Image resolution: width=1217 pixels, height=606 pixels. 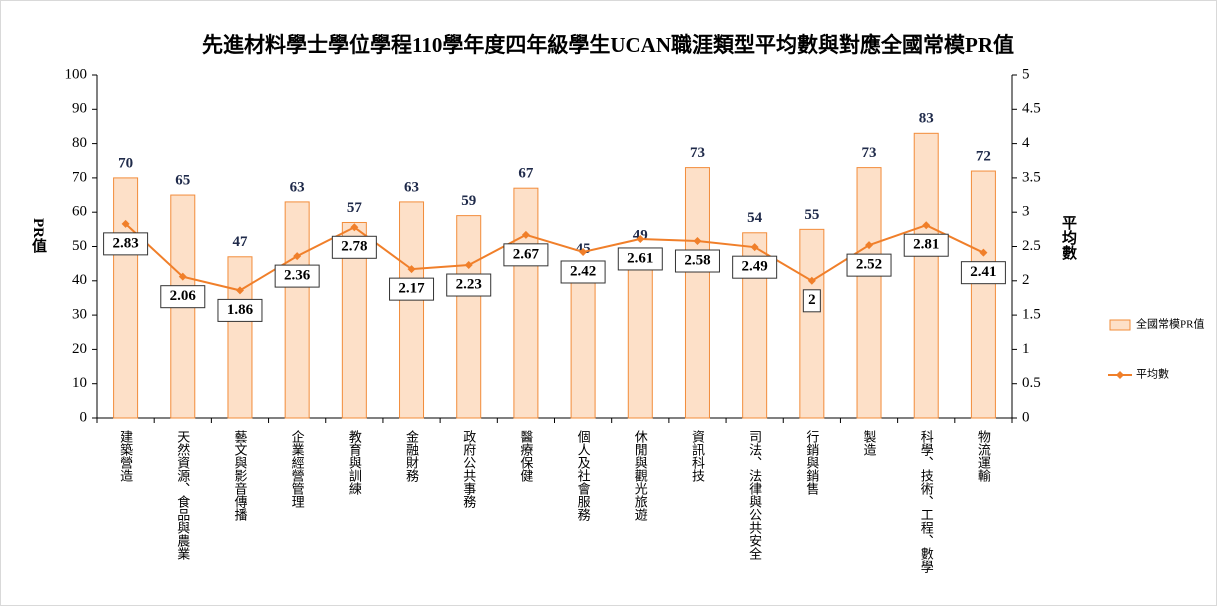 I want to click on x-tick-label: 教育與訓練, so click(x=354, y=462).